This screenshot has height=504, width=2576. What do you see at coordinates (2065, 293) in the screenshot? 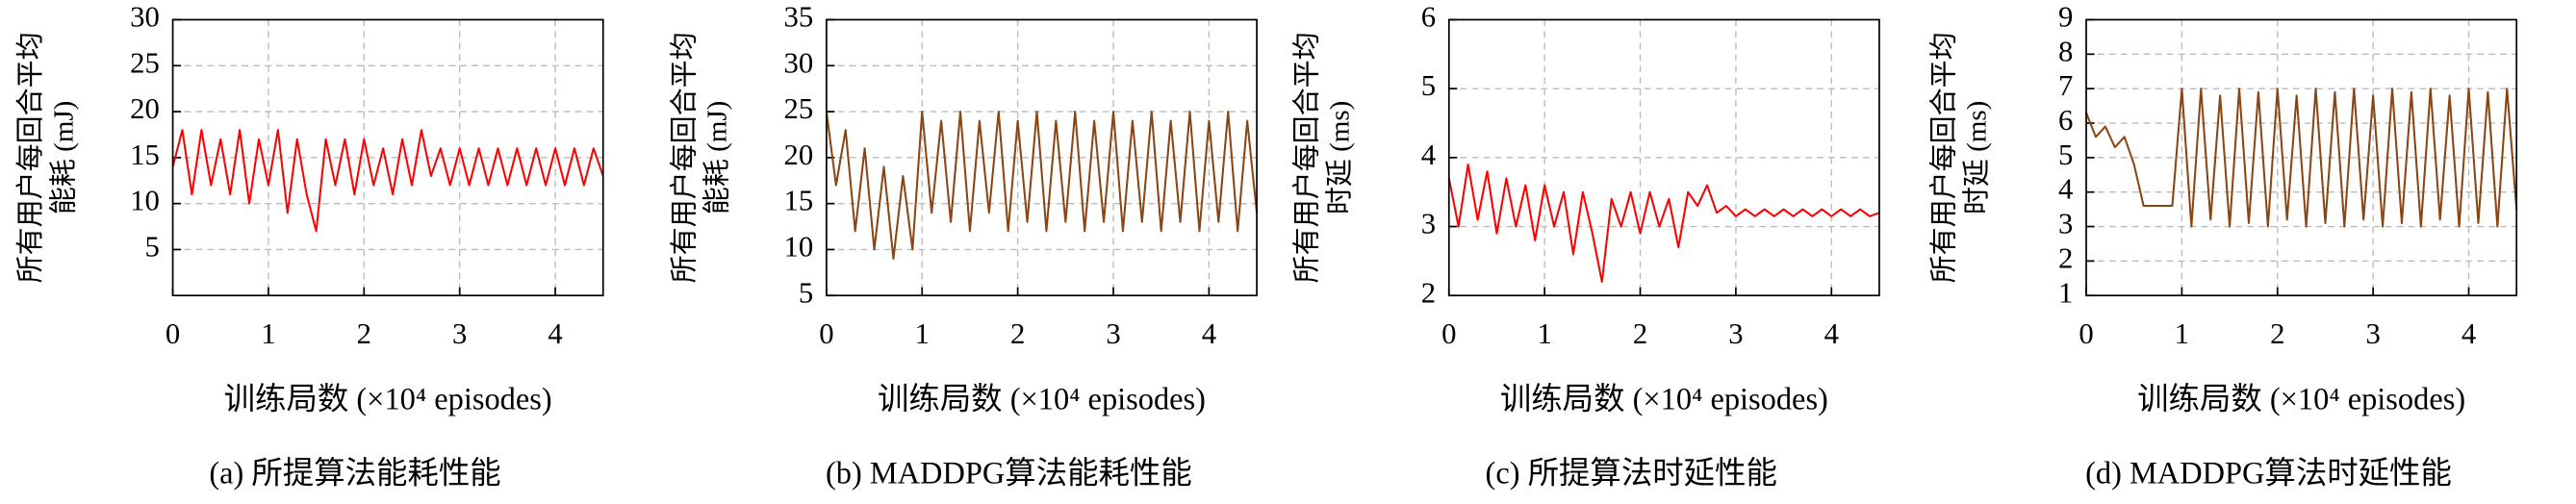
I see `y-tick-label: 1` at bounding box center [2065, 293].